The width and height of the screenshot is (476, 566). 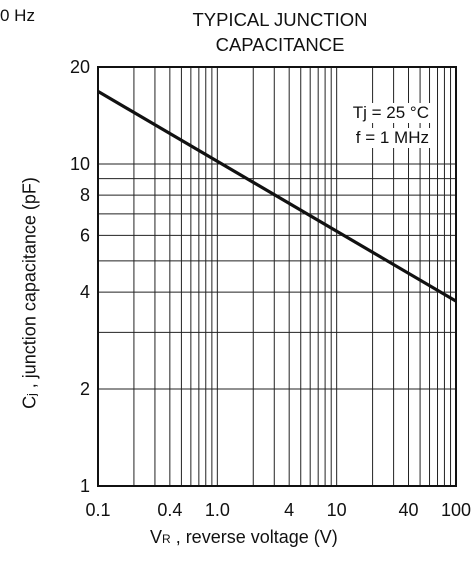 I want to click on x-axis-label: VR , reverse voltage (V), so click(x=244, y=537).